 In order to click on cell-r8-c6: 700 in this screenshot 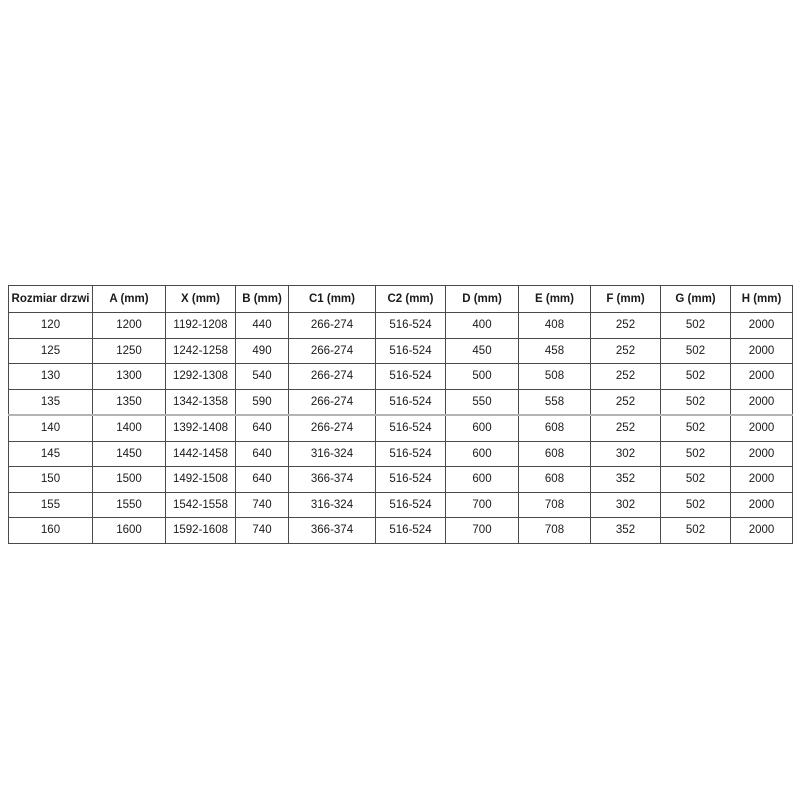, I will do `click(482, 530)`.